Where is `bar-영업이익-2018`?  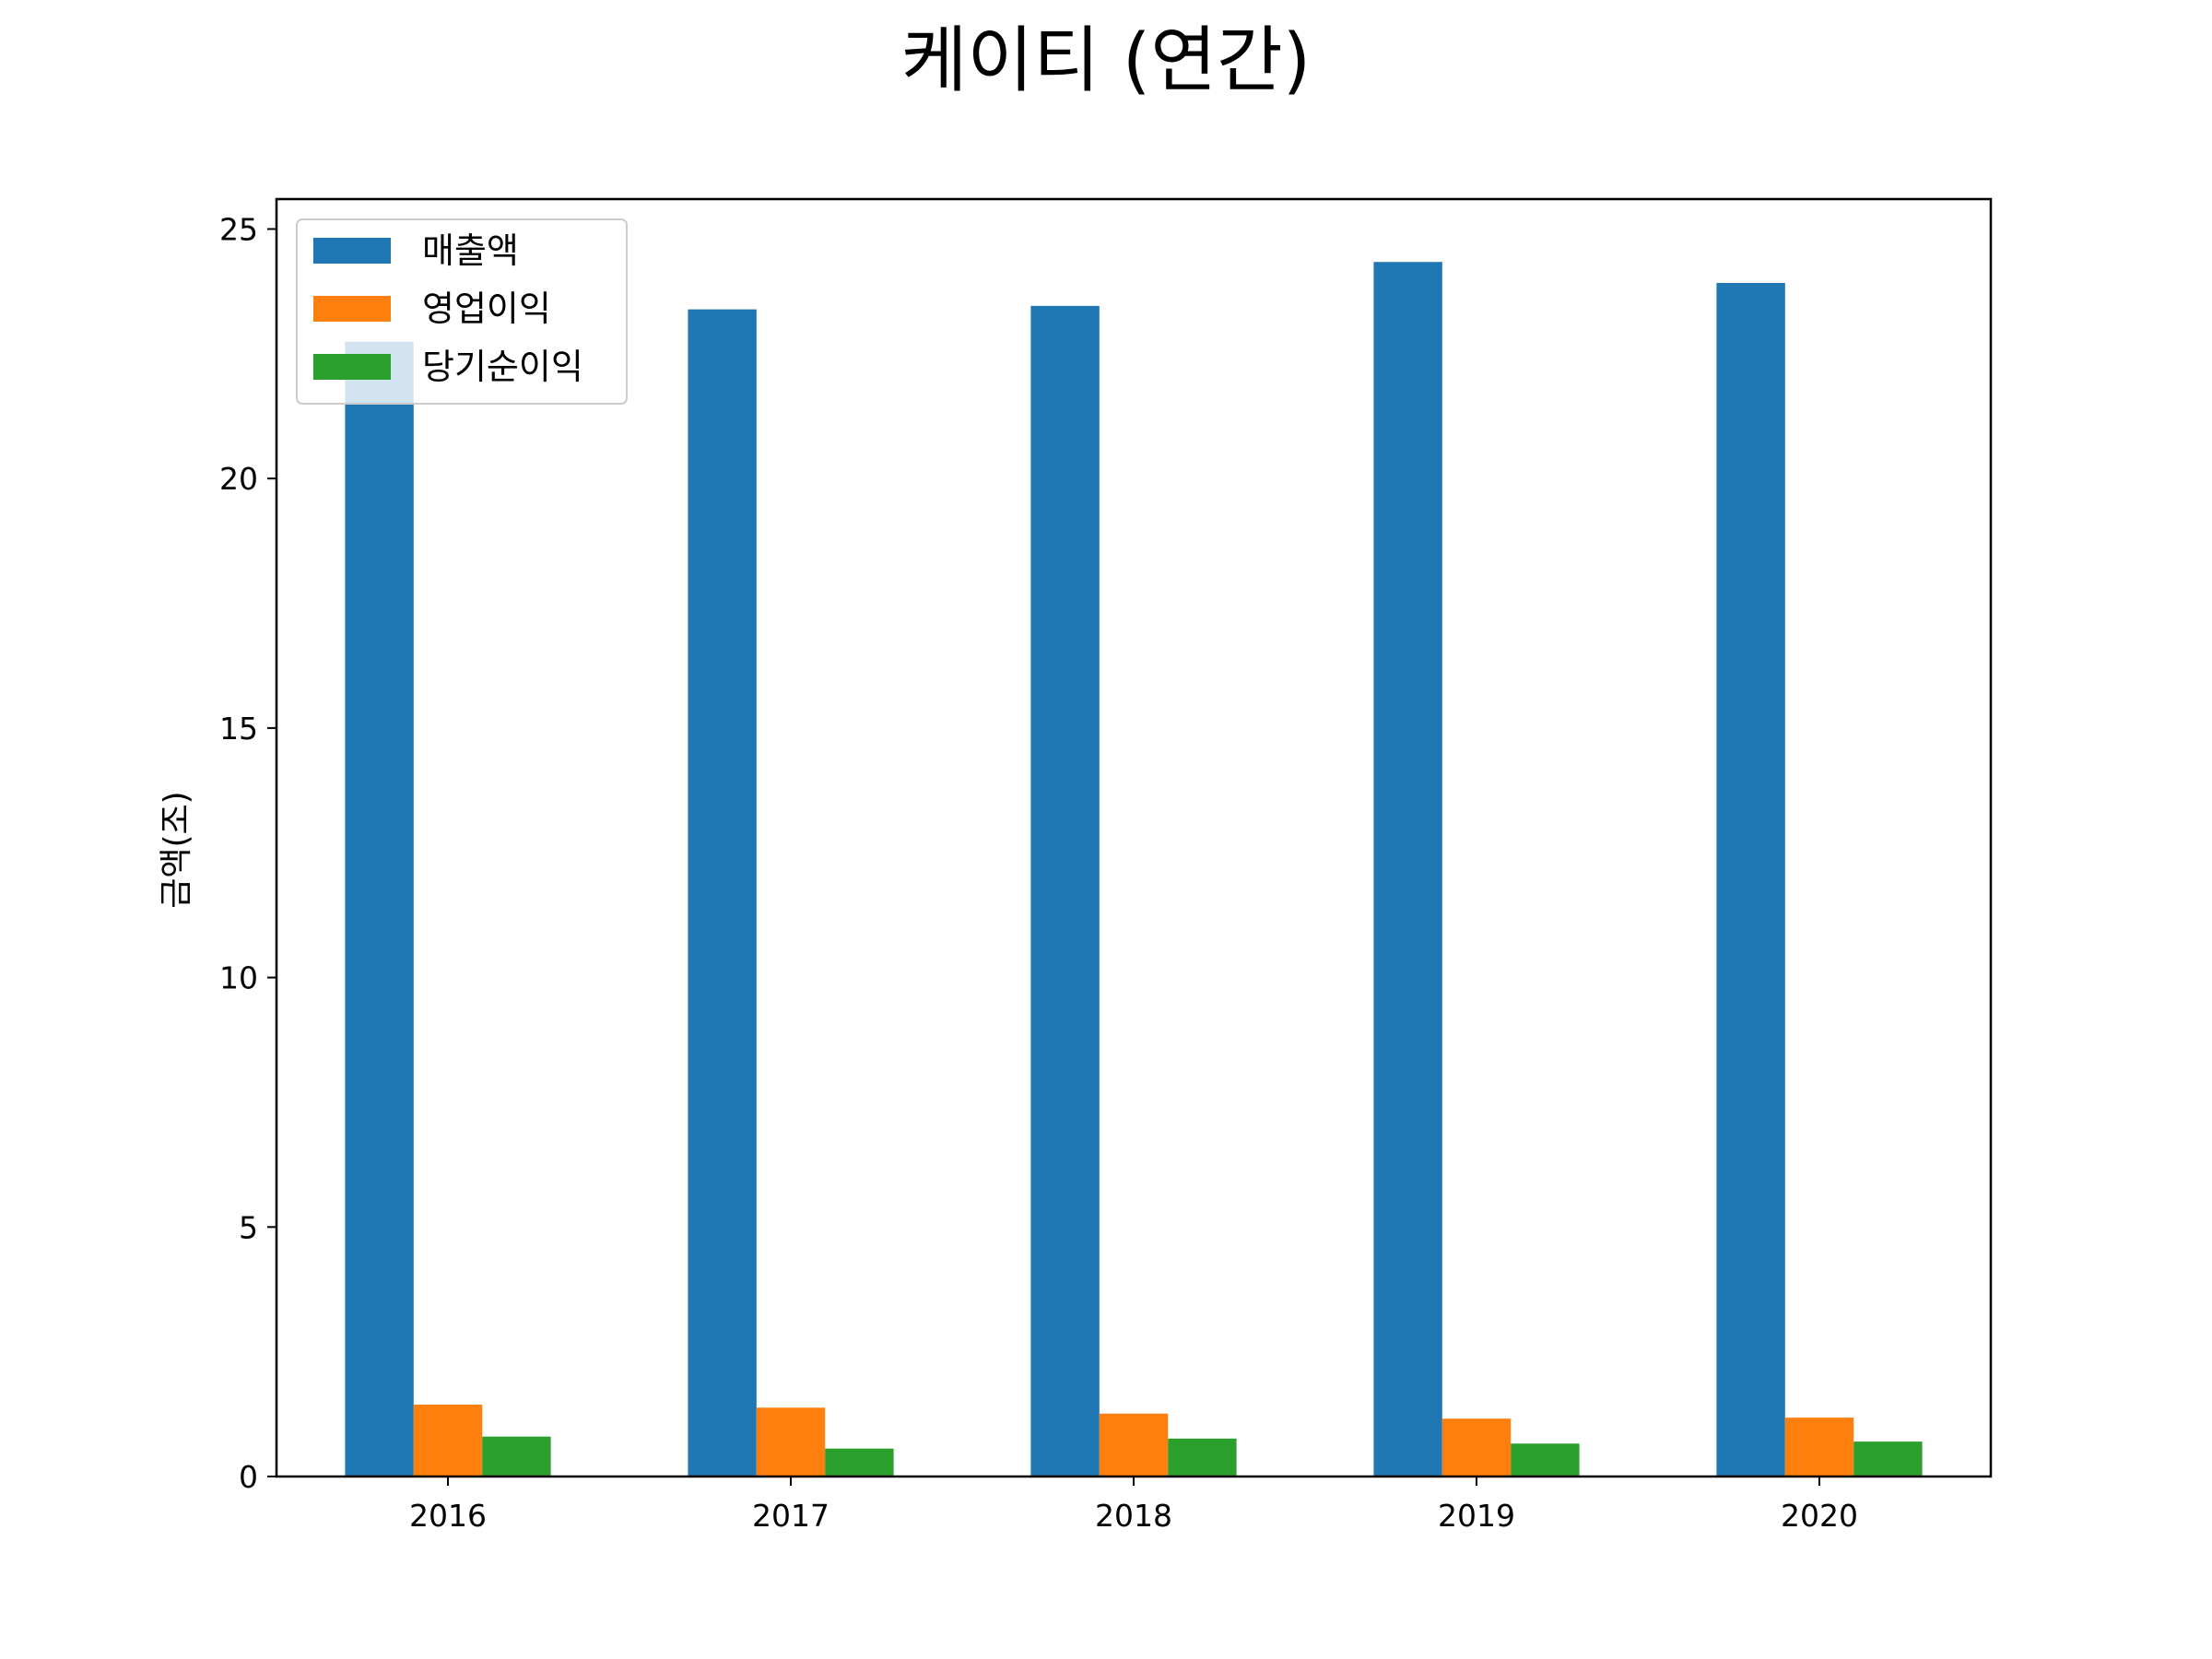
bar-영업이익-2018 is located at coordinates (1134, 1445).